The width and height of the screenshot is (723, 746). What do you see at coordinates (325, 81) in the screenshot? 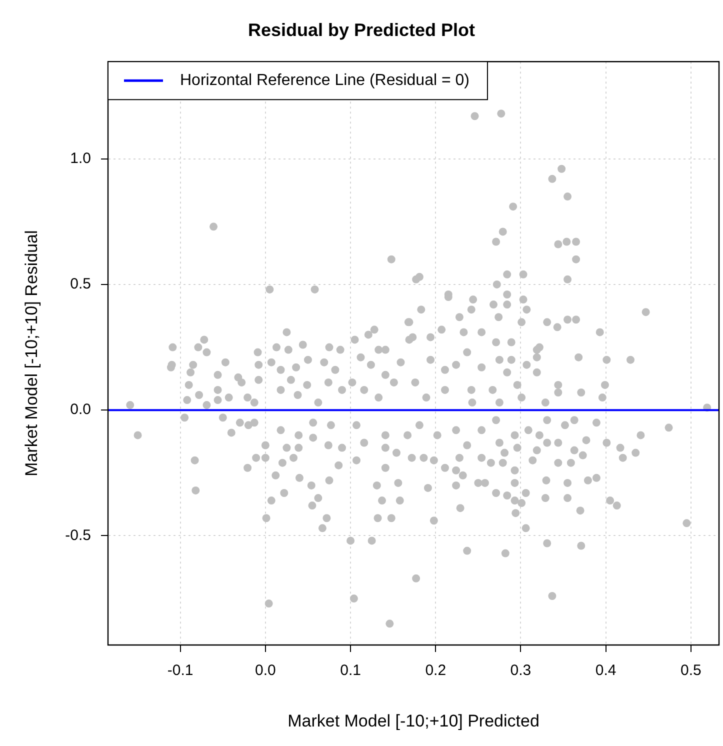
I see `legend-label: Horizontal Reference Line (Residual = 0)` at bounding box center [325, 81].